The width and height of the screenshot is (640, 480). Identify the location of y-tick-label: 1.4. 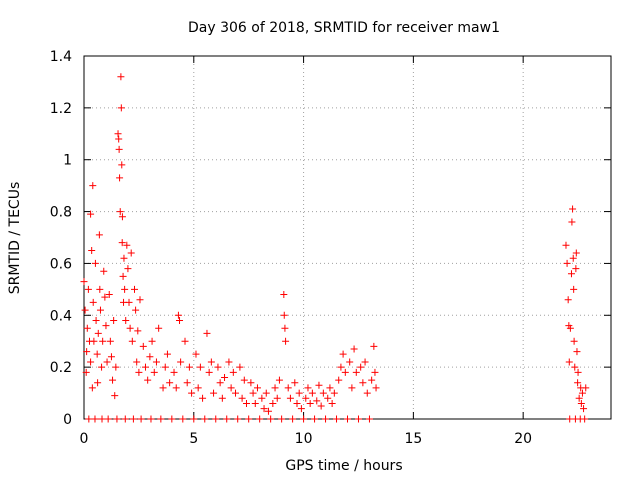
(61, 57).